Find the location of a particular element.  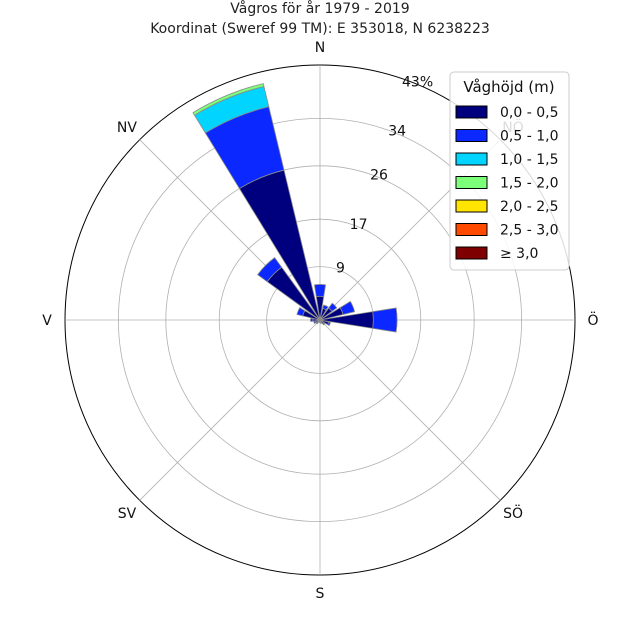

radial-tick-label: 43% is located at coordinates (417, 82).